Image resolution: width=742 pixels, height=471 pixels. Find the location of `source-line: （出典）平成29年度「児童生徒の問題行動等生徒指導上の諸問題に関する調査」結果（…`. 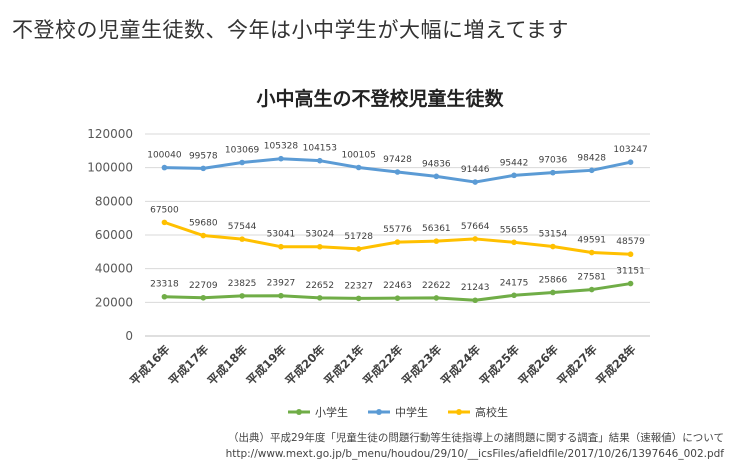

source-line: （出典）平成29年度「児童生徒の問題行動等生徒指導上の諸問題に関する調査」結果（… is located at coordinates (475, 438).